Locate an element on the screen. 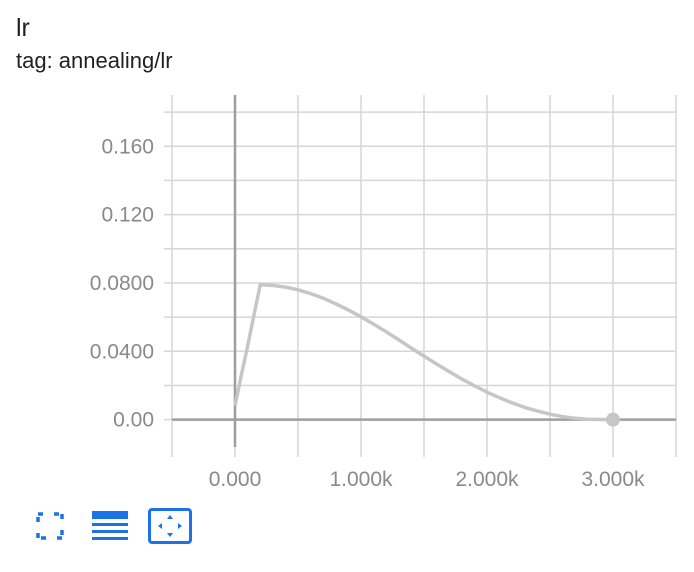 Image resolution: width=694 pixels, height=572 pixels. lines-icon is located at coordinates (110, 525).